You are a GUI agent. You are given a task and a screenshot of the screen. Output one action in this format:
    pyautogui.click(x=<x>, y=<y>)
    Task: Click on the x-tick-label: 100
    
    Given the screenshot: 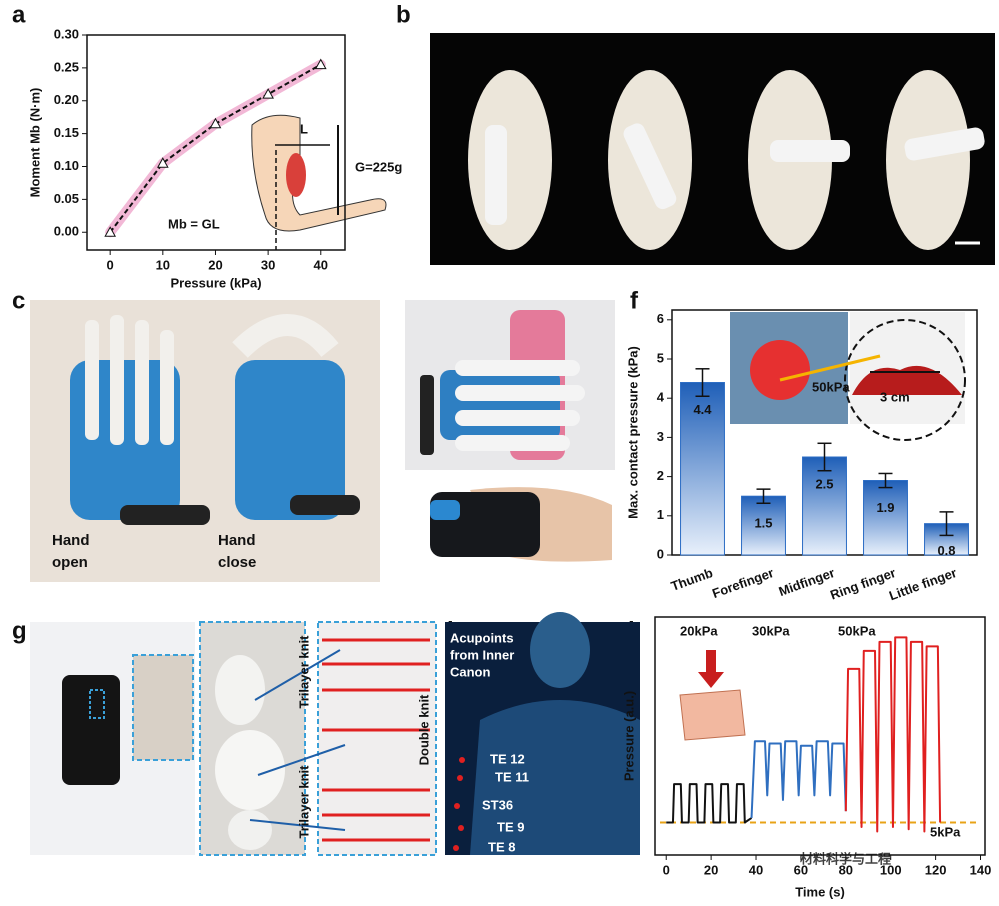 What is the action you would take?
    pyautogui.click(x=891, y=869)
    